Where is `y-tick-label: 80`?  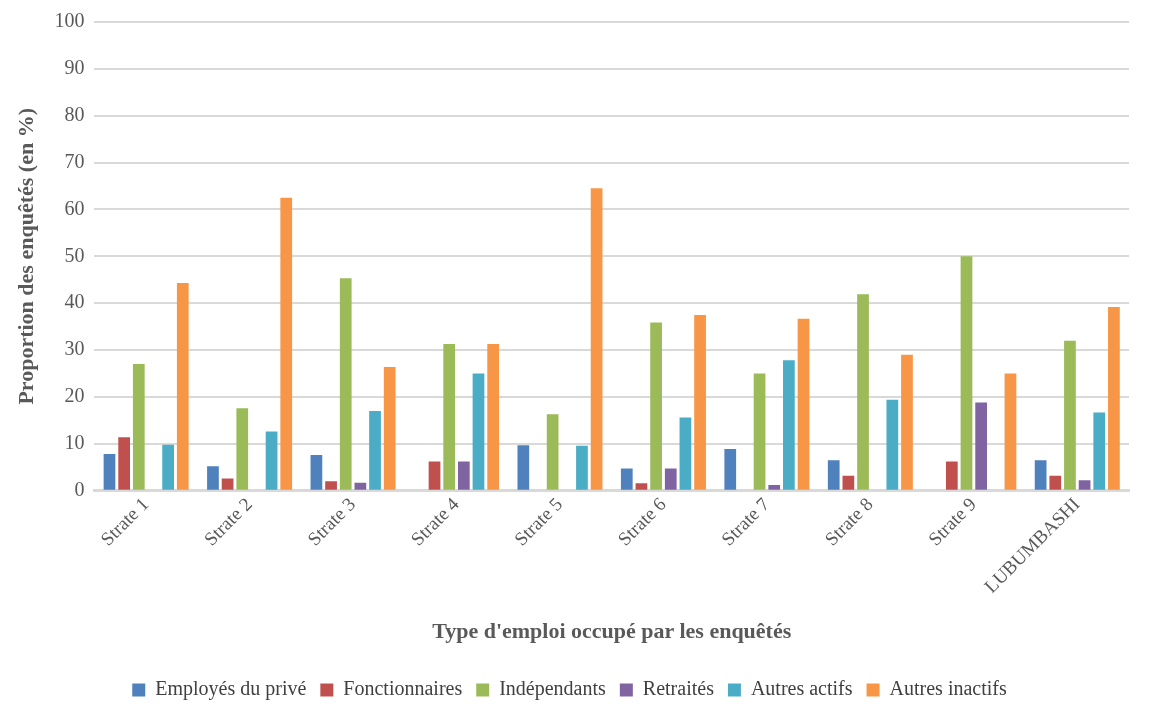 y-tick-label: 80 is located at coordinates (74, 113).